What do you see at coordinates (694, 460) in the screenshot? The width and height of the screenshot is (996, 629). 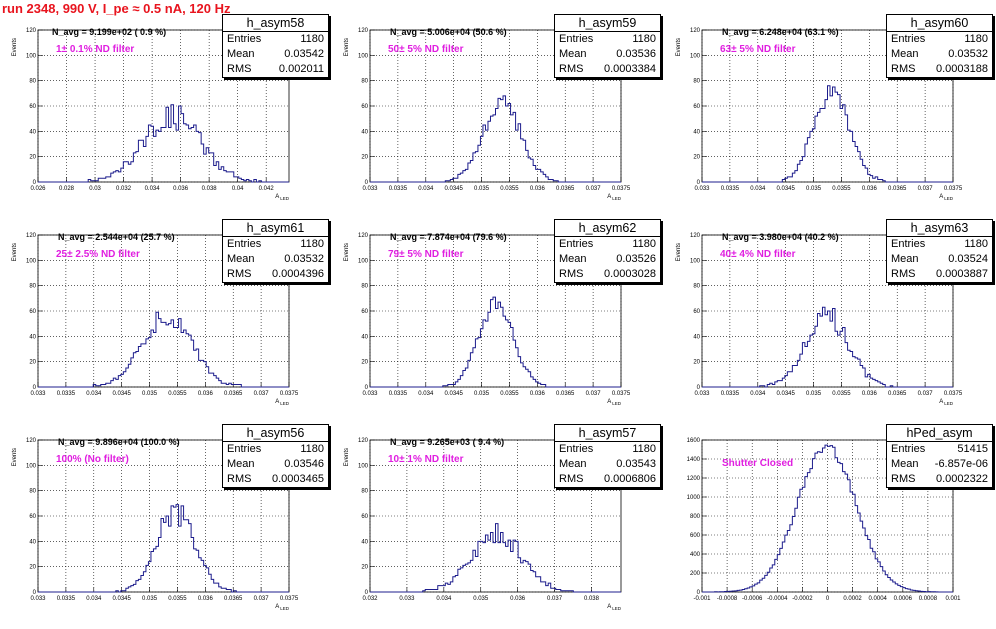 I see `y-tick-label: 1400` at bounding box center [694, 460].